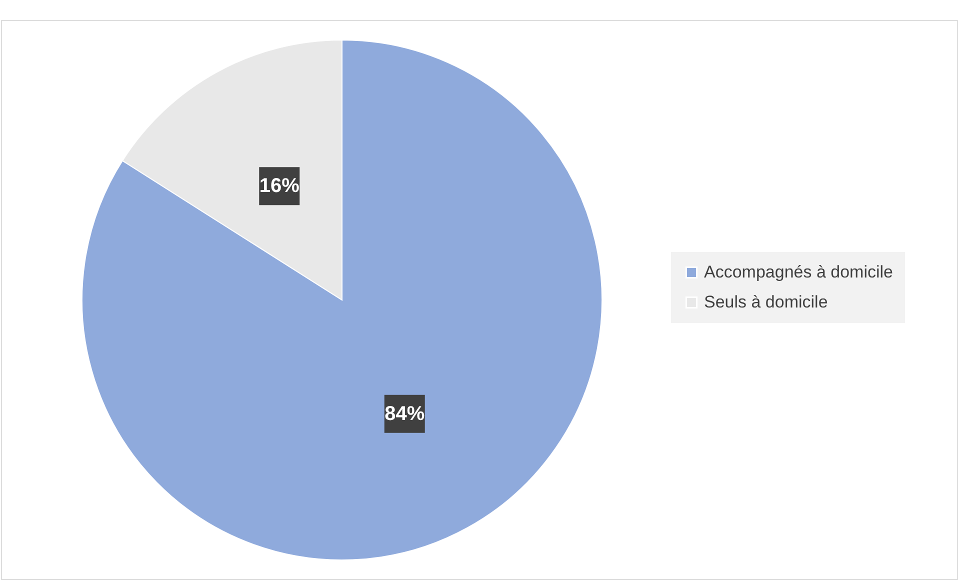 This screenshot has width=958, height=581. I want to click on data-label: 16%, so click(279, 186).